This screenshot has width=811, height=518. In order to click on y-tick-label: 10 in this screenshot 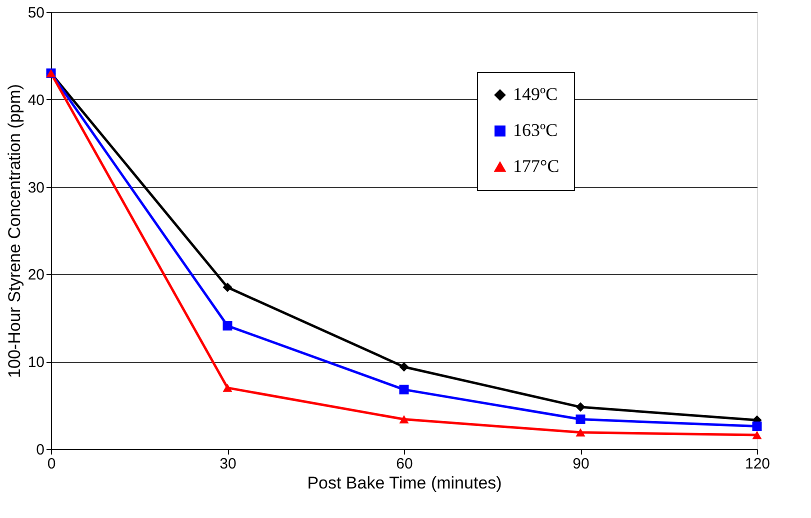, I will do `click(36, 363)`.